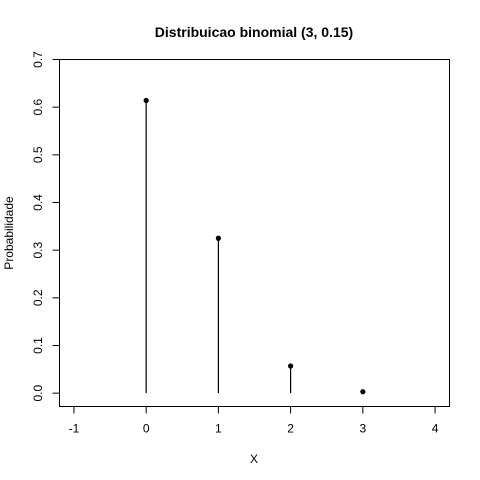  What do you see at coordinates (38, 392) in the screenshot?
I see `y-tick-label: 0.0` at bounding box center [38, 392].